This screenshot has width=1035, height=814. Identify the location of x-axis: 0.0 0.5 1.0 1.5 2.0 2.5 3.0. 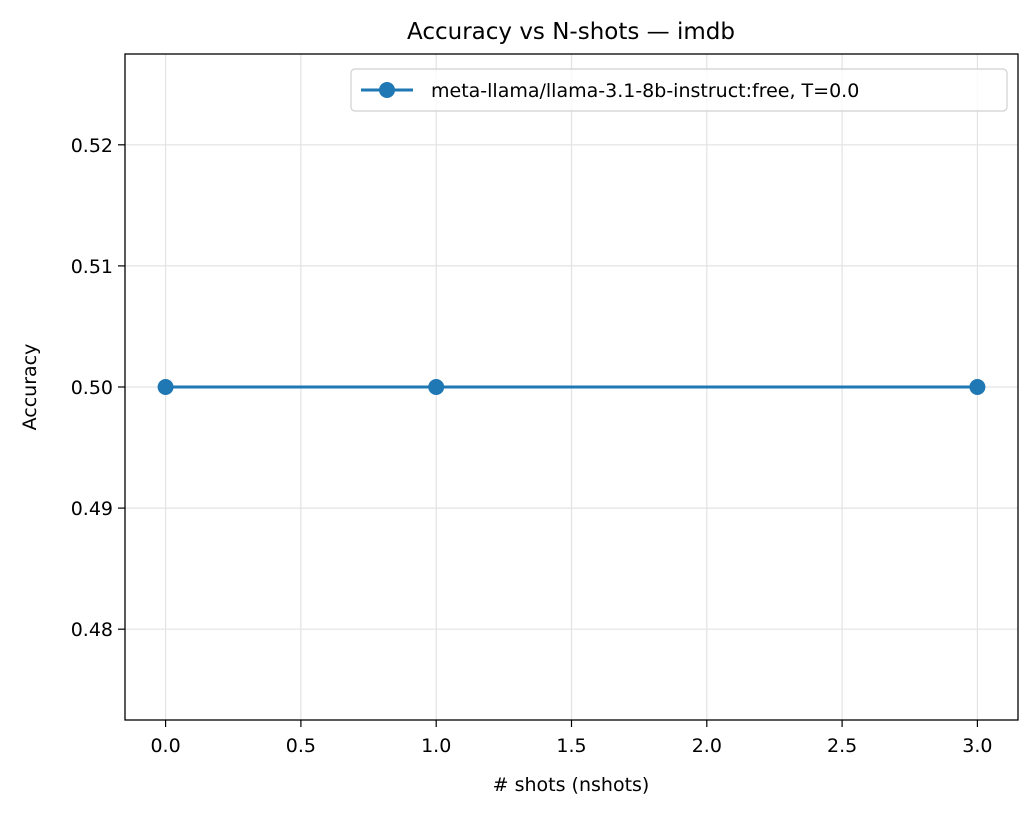
(571, 738).